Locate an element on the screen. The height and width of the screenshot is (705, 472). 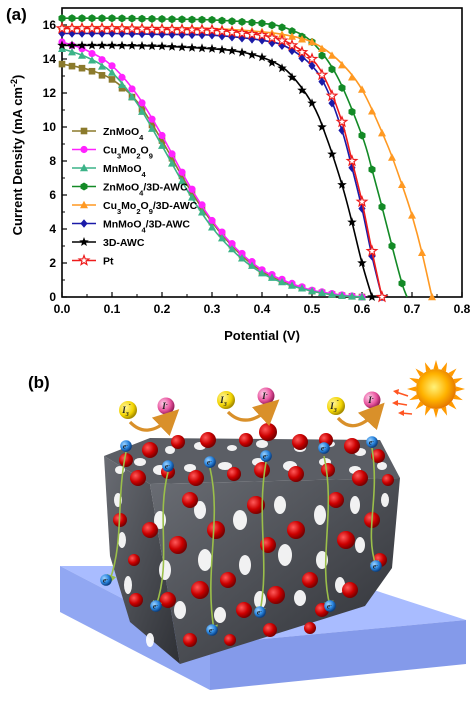
legend-item: ZnMoO4 is located at coordinates (108, 134).